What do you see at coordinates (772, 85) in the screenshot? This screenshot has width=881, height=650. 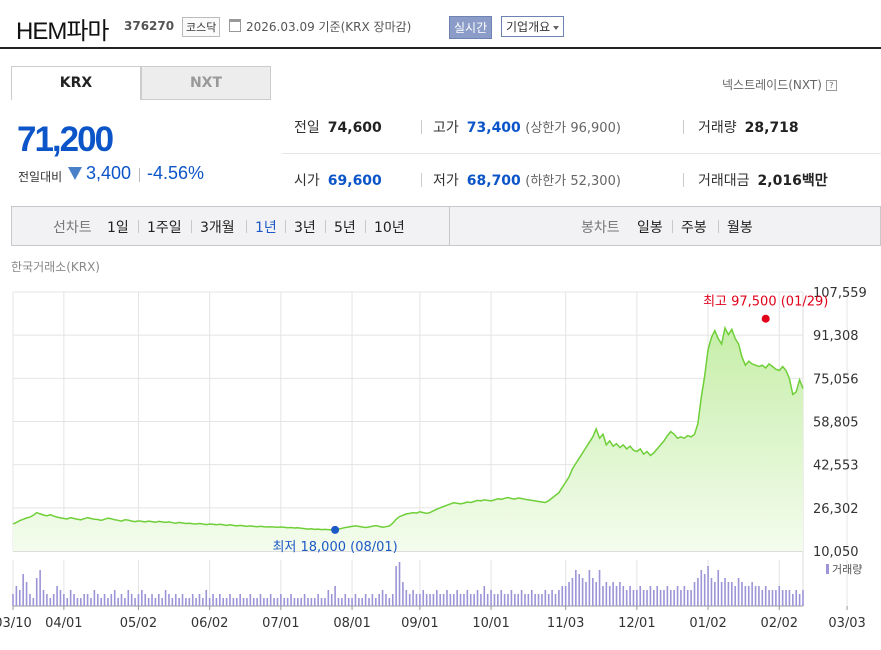 I see `nextrade-link-label: 넥스트레이드(NXT)` at bounding box center [772, 85].